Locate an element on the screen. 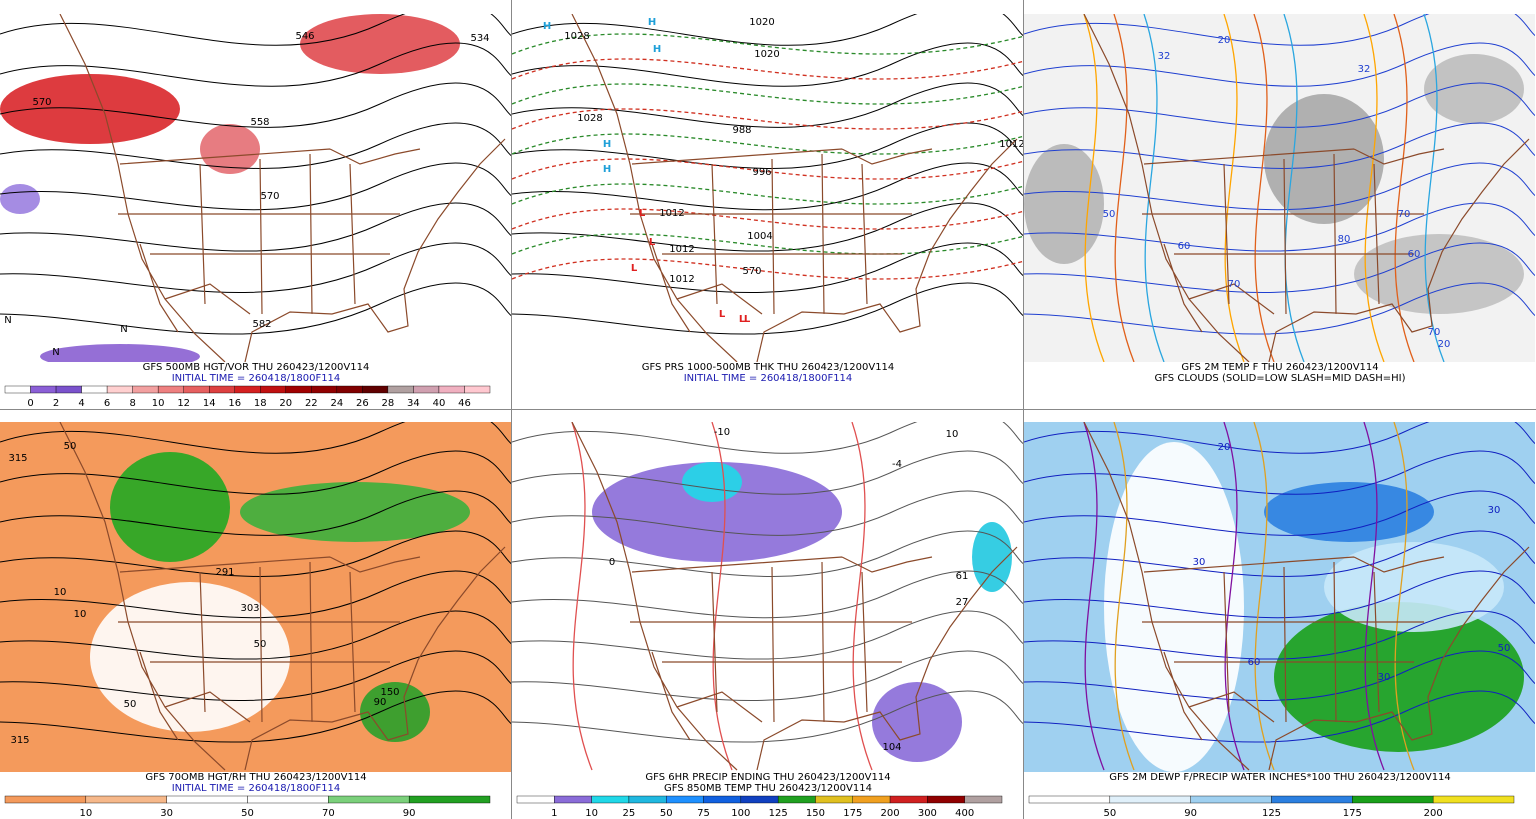  contour-label: 1028 is located at coordinates (589, 118).